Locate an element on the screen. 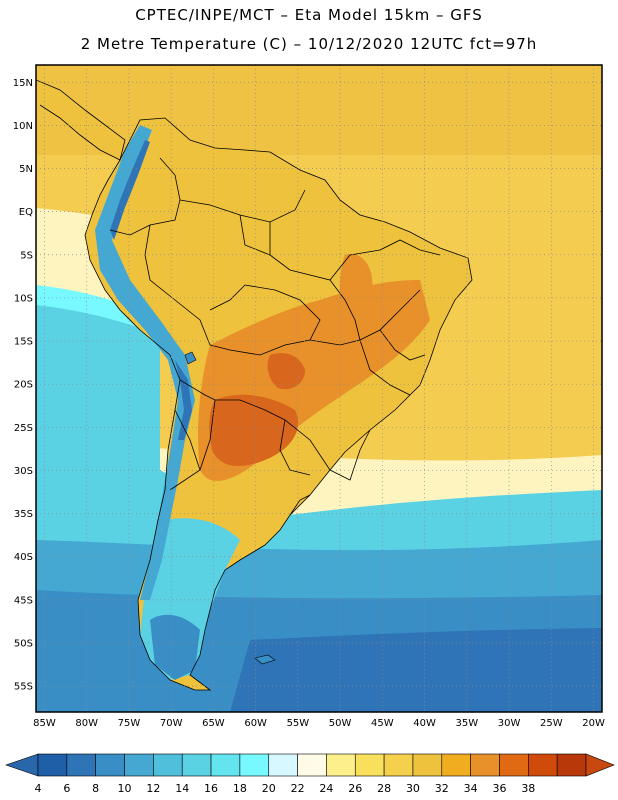 This screenshot has width=618, height=800. andes-cold-spine is located at coordinates (145, 362).